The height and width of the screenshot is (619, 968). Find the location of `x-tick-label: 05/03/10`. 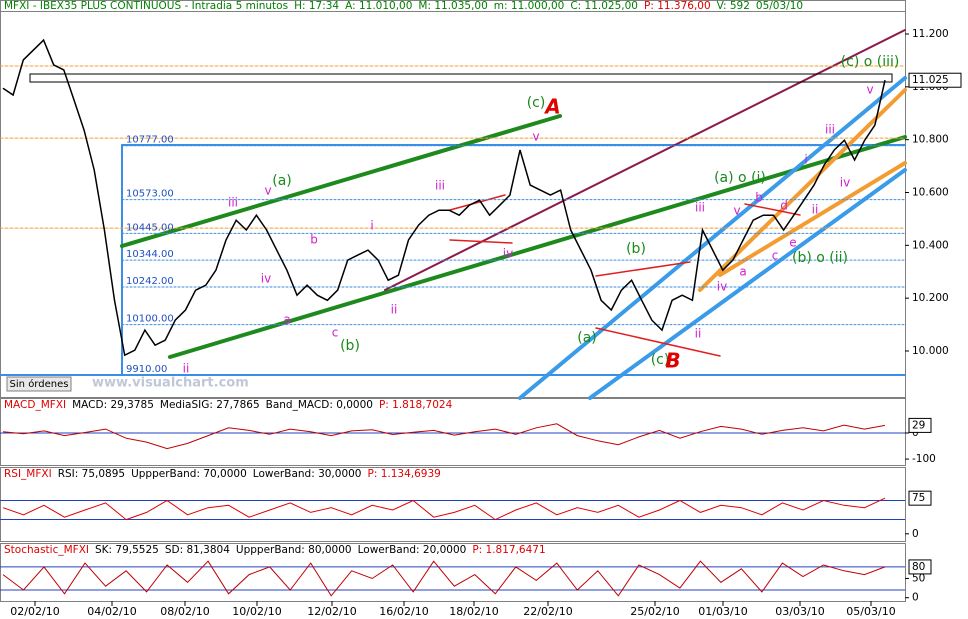

x-tick-label: 05/03/10 is located at coordinates (870, 611).